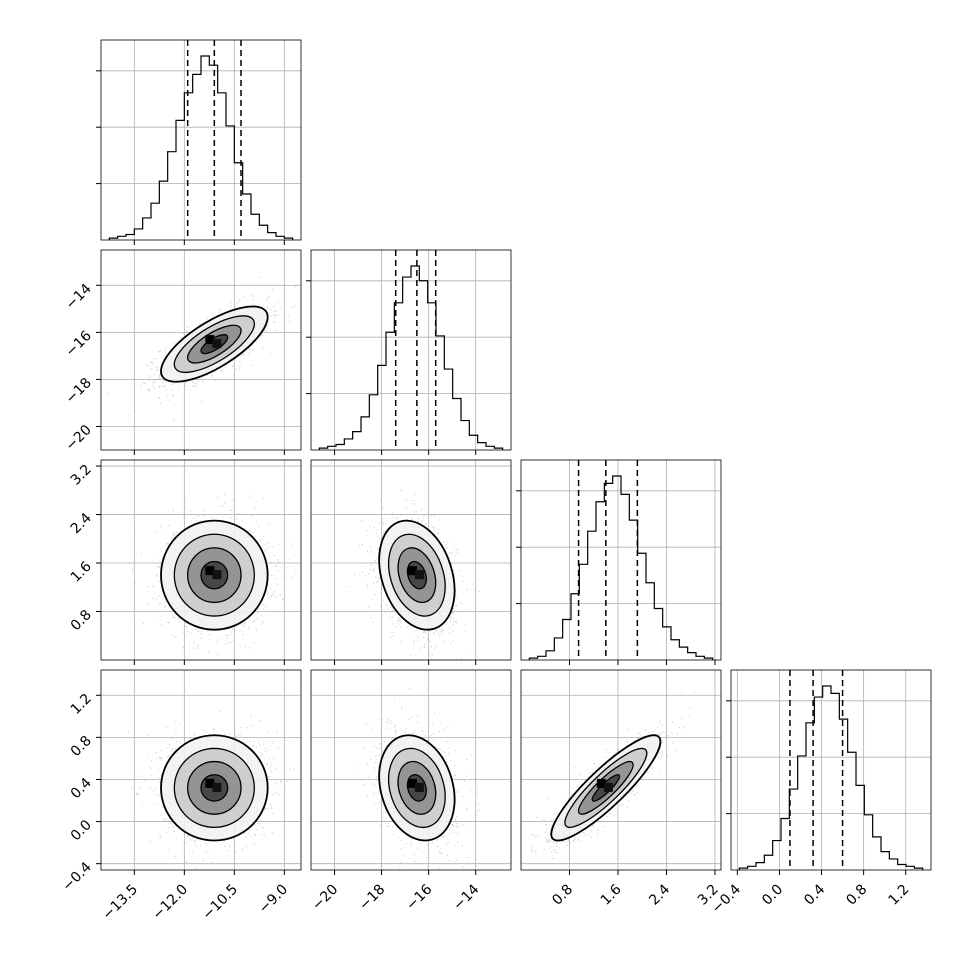  I want to click on x-tick-label: 1.6, so click(611, 894).